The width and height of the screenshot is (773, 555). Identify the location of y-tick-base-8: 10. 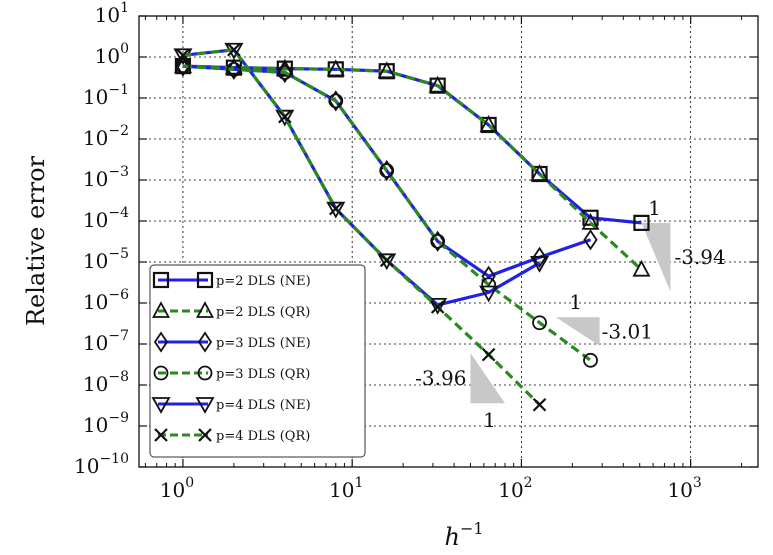
(95, 343).